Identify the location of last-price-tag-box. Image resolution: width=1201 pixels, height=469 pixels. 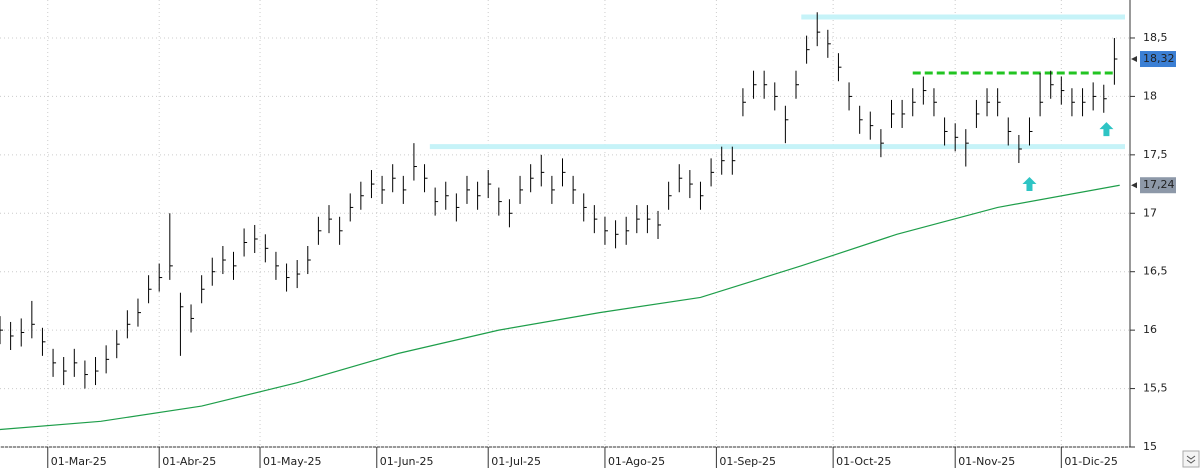
(1158, 59).